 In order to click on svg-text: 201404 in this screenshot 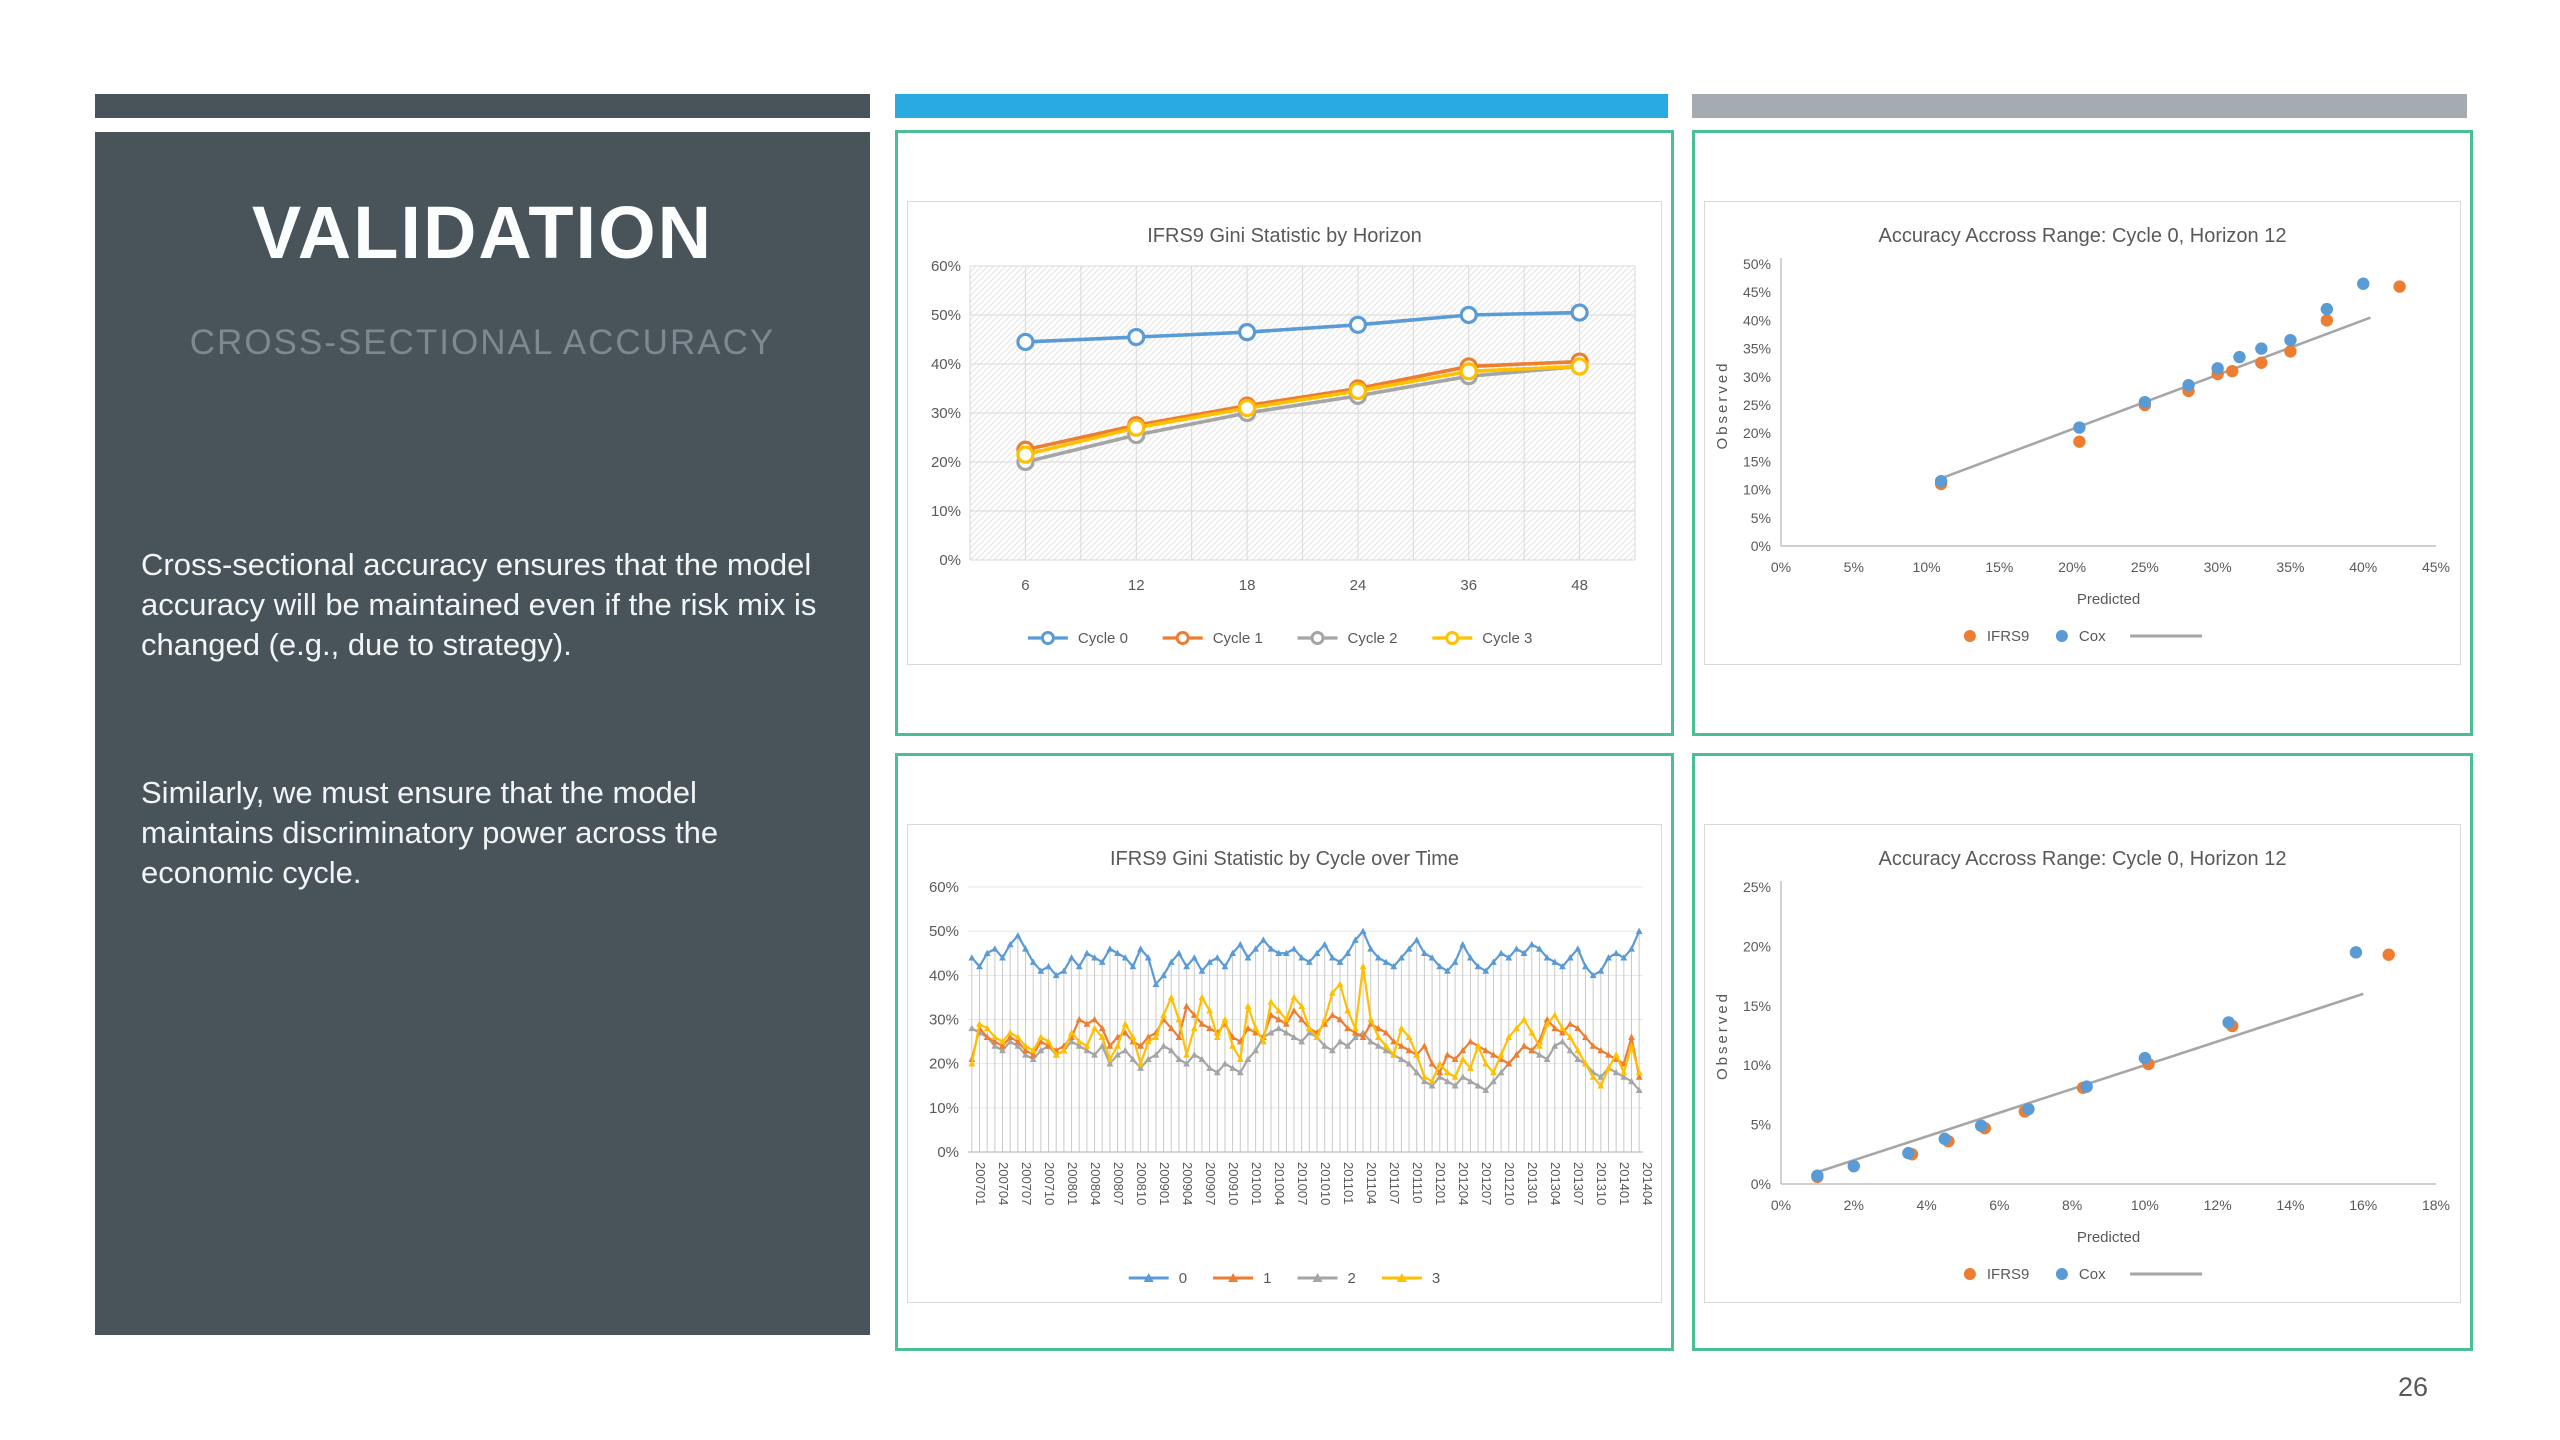, I will do `click(1647, 1183)`.